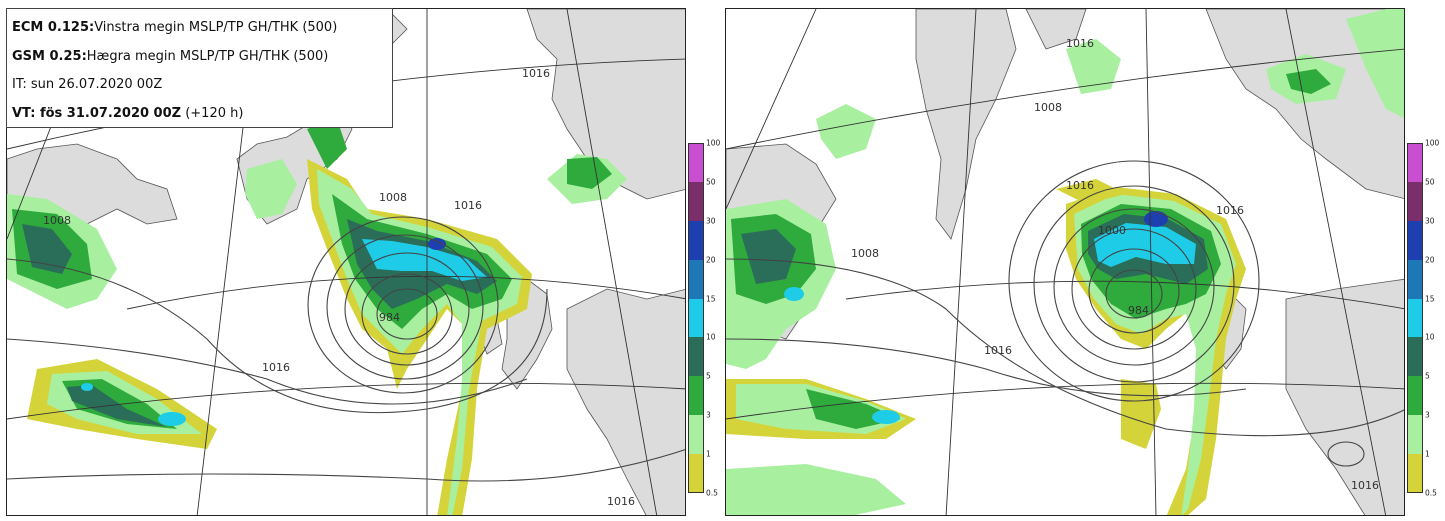  What do you see at coordinates (710, 318) in the screenshot?
I see `left-colorbar: 100 50 30 20 15 10 5 3 1 0.5` at bounding box center [710, 318].